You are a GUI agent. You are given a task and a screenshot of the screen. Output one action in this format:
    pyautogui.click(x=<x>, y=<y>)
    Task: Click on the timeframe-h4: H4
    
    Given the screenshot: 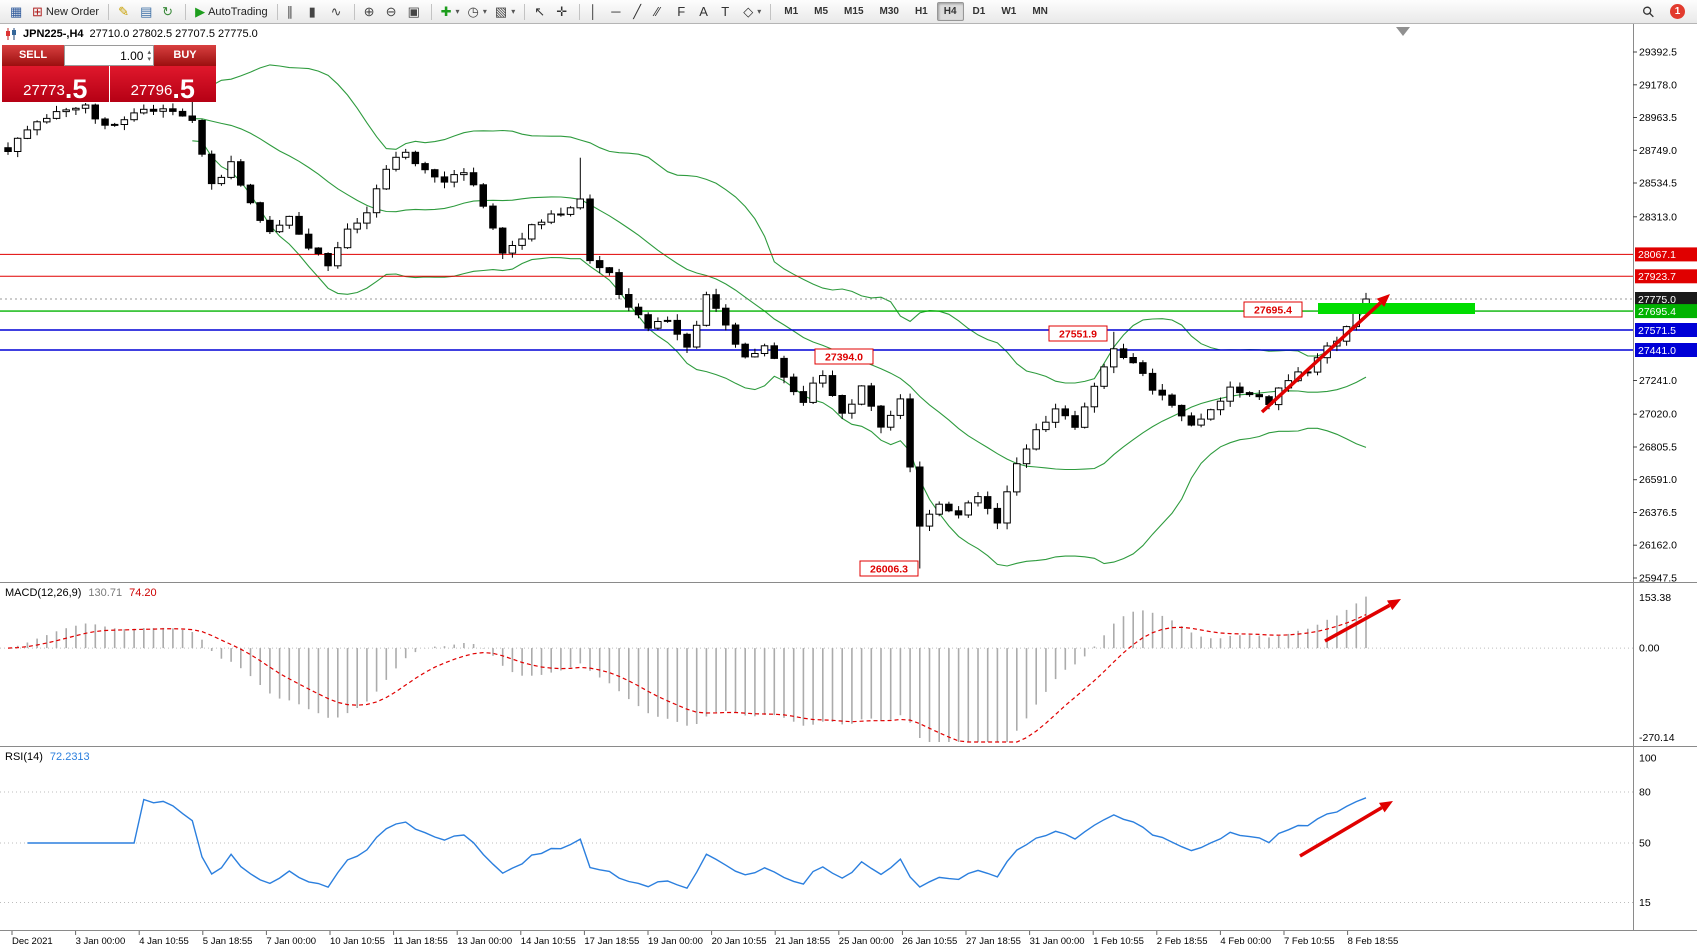 What is the action you would take?
    pyautogui.click(x=950, y=11)
    